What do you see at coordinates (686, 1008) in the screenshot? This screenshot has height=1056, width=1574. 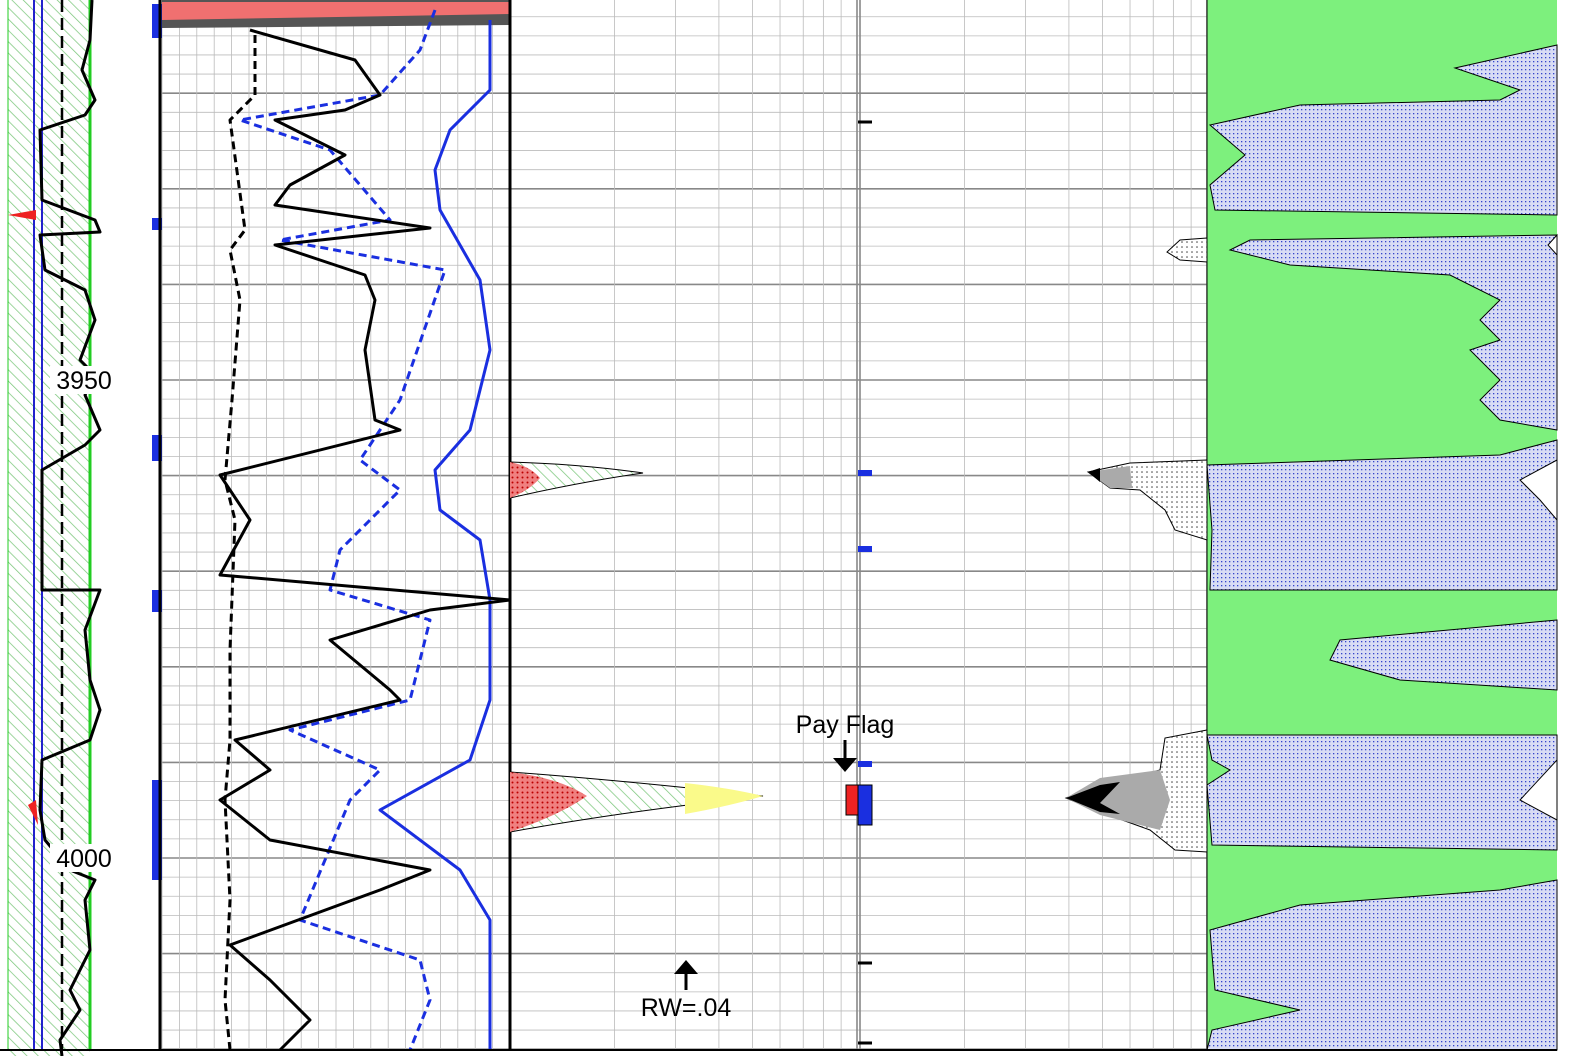 I see `annotation: RW=.04` at bounding box center [686, 1008].